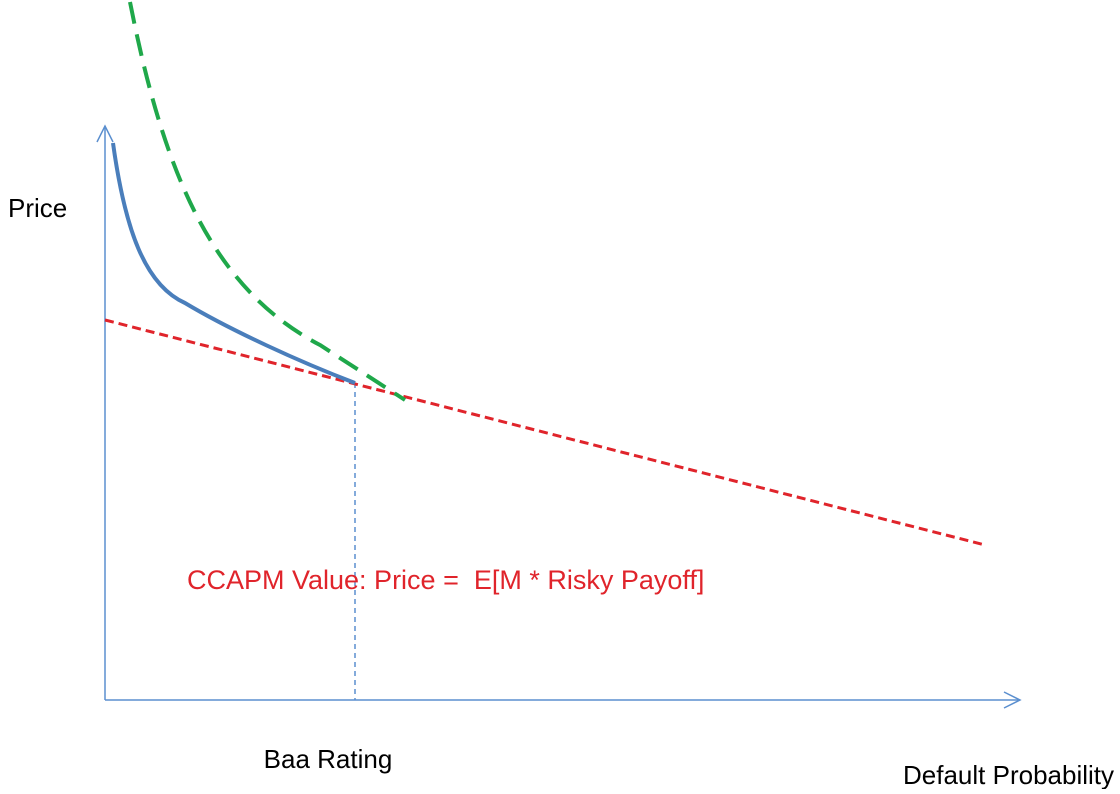  I want to click on annotation: CCAPM Value: Price = E[M * Risky Payoff], so click(445, 580).